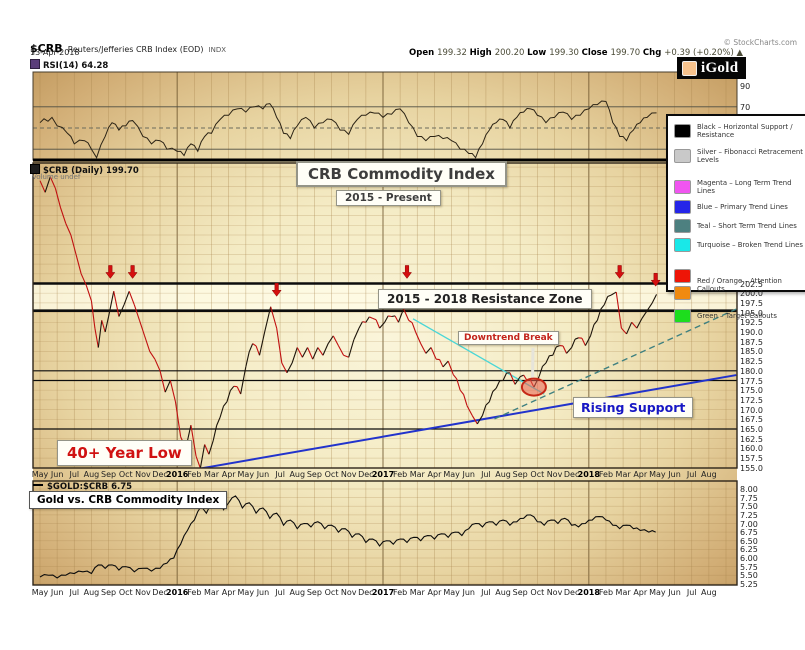 Image resolution: width=805 pixels, height=650 pixels. I want to click on price-axis-tick: 202.5, so click(751, 284).